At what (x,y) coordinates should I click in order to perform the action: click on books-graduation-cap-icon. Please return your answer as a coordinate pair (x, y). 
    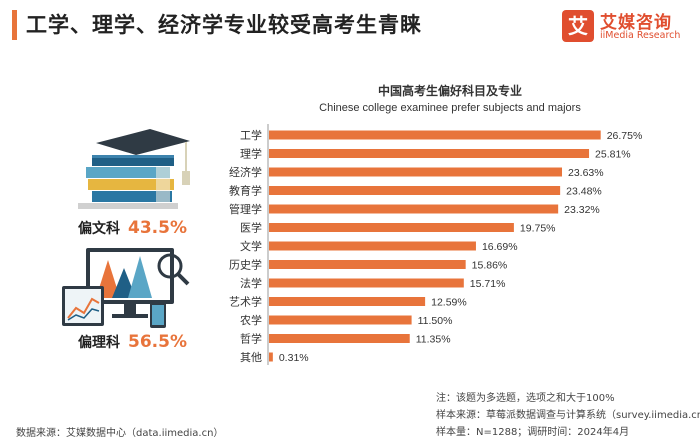
    Looking at the image, I should click on (134, 169).